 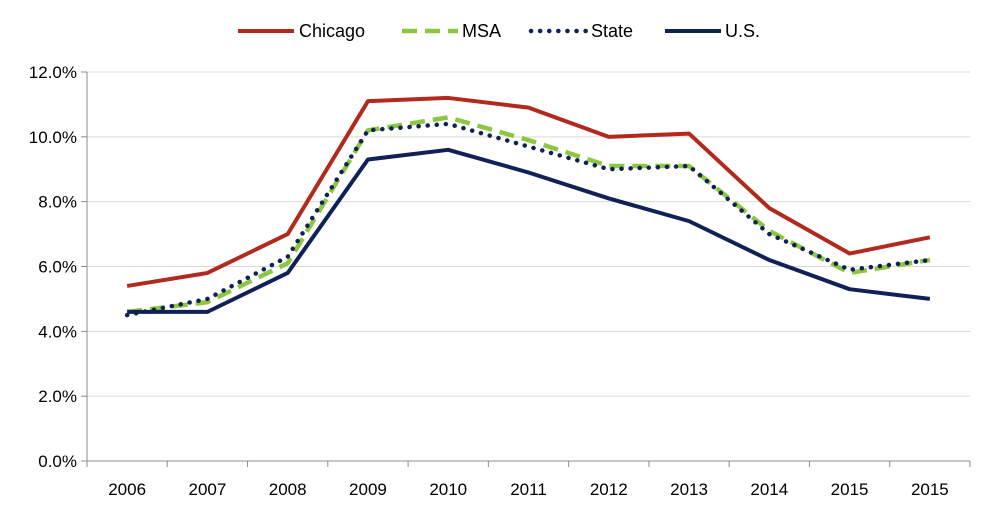 What do you see at coordinates (288, 489) in the screenshot?
I see `x-tick-label: 2008` at bounding box center [288, 489].